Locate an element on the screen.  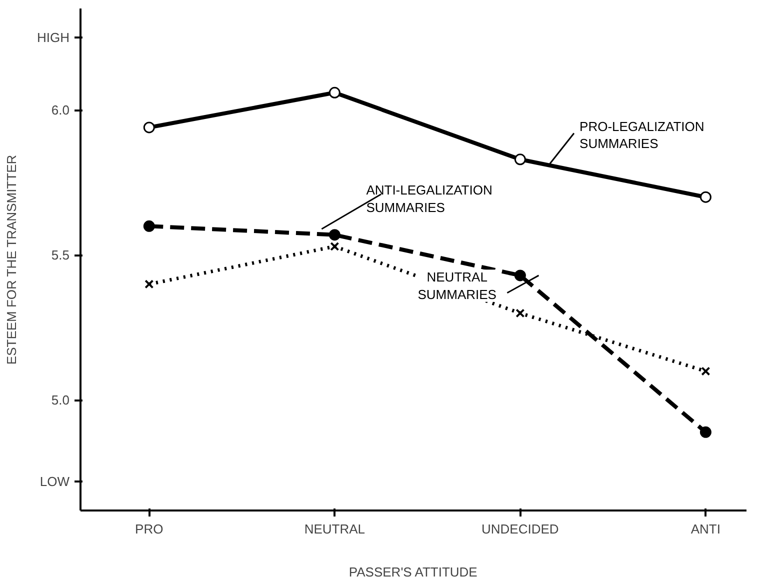
x-tick-label: NEUTRAL is located at coordinates (335, 529).